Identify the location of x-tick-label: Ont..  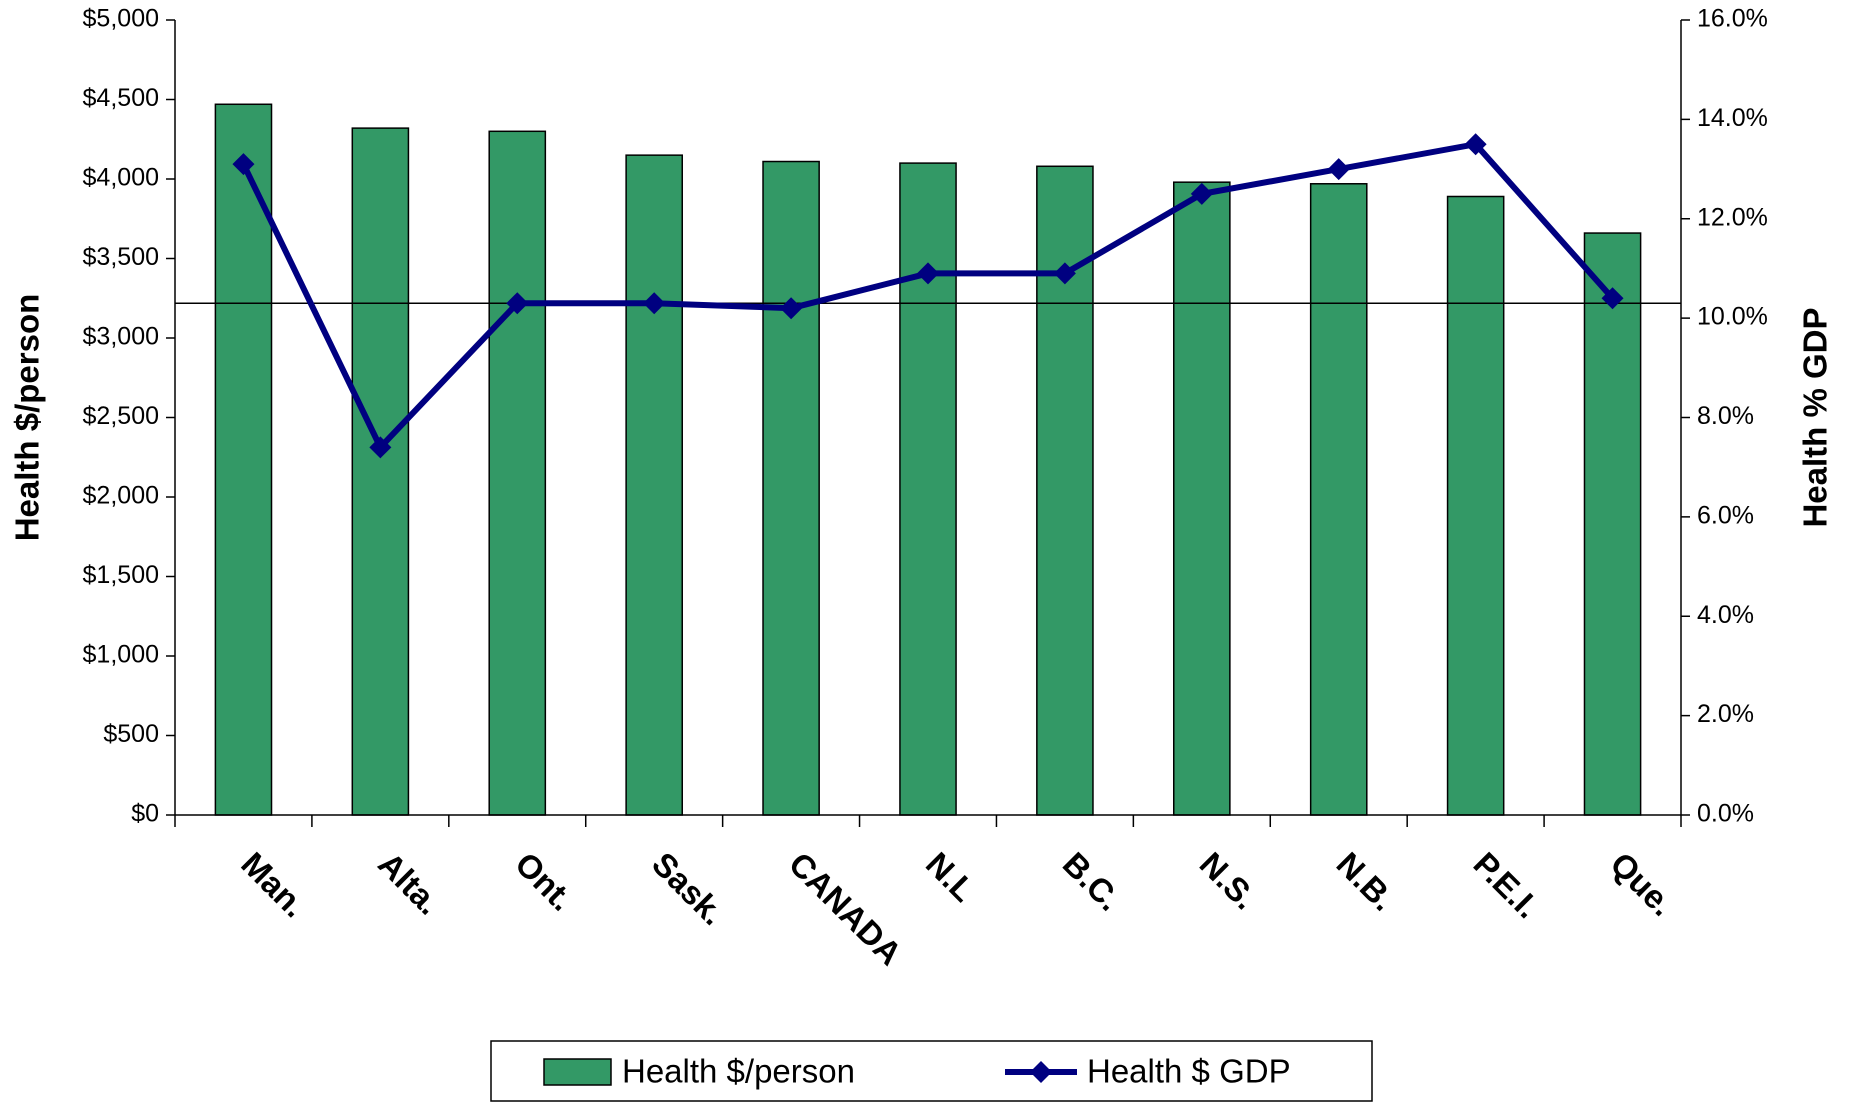
(544, 881).